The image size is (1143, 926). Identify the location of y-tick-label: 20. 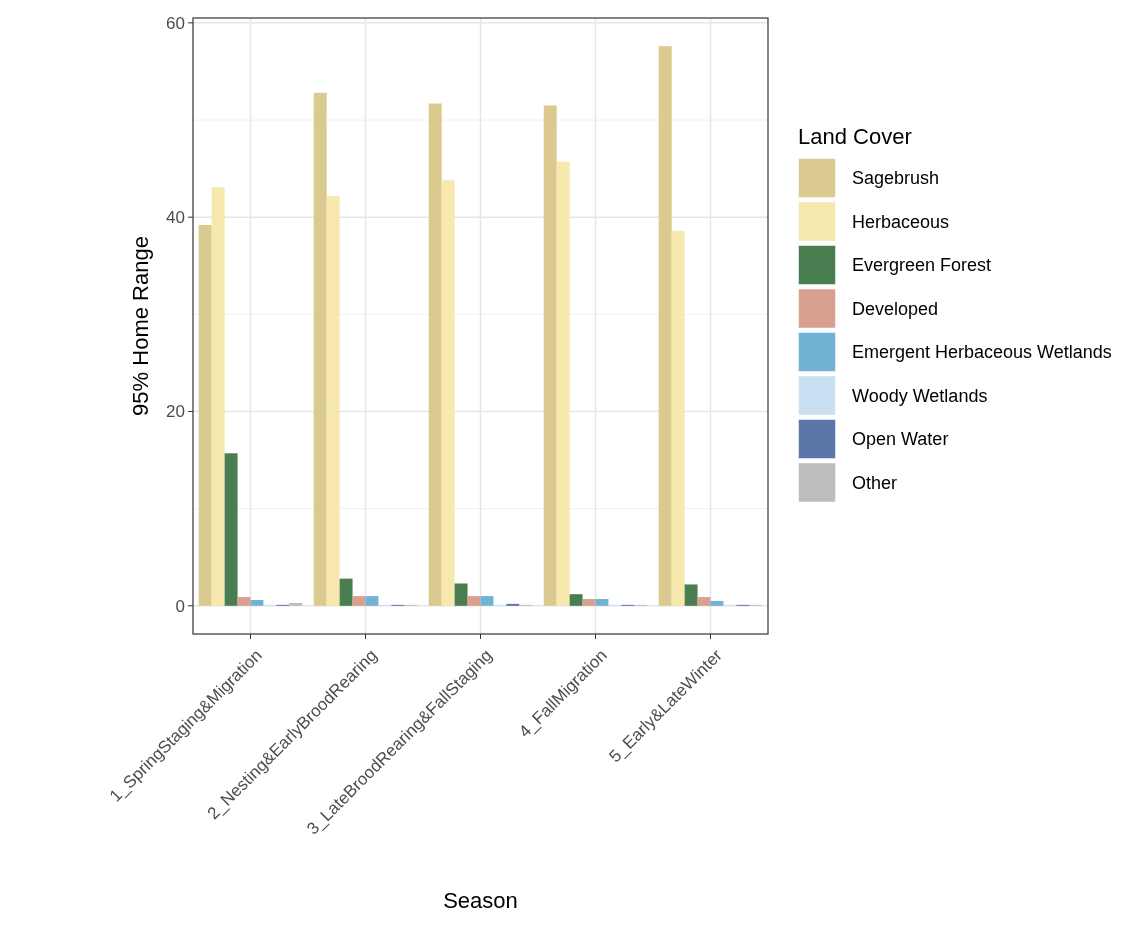
(175, 412).